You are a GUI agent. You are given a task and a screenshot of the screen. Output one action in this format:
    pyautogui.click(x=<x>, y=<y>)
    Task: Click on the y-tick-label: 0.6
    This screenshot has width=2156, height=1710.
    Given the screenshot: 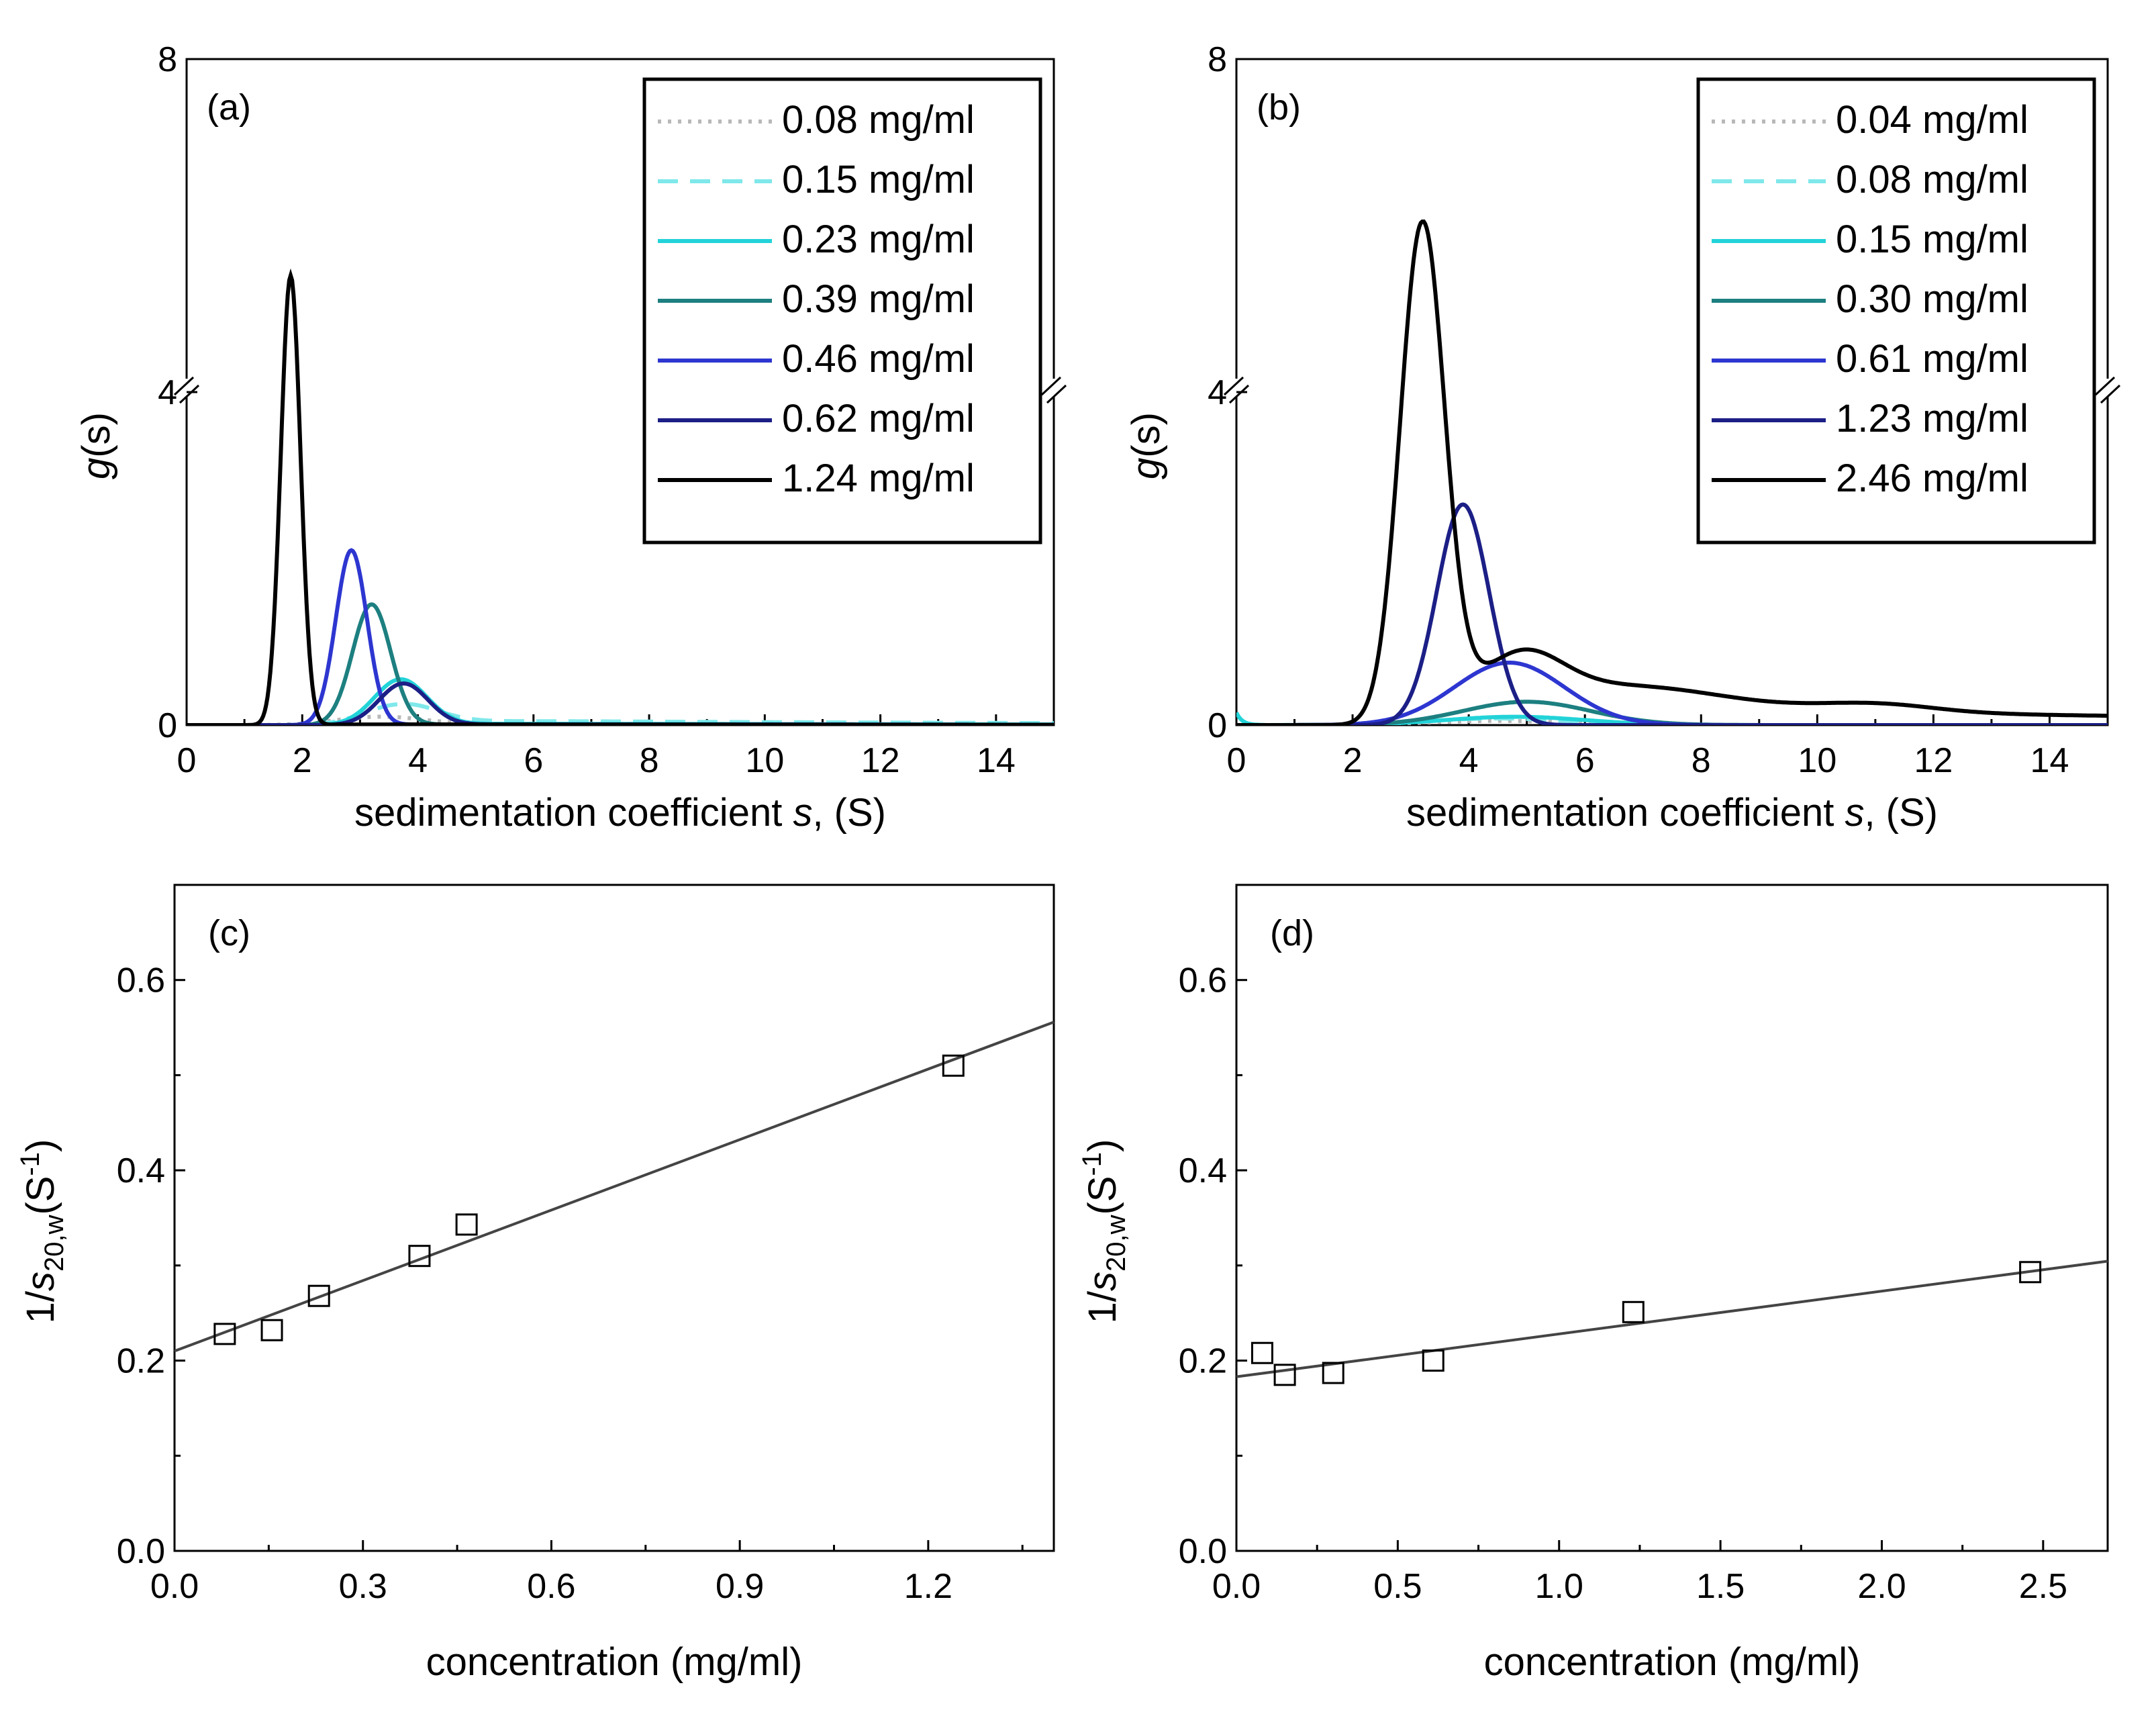 What is the action you would take?
    pyautogui.click(x=1203, y=980)
    